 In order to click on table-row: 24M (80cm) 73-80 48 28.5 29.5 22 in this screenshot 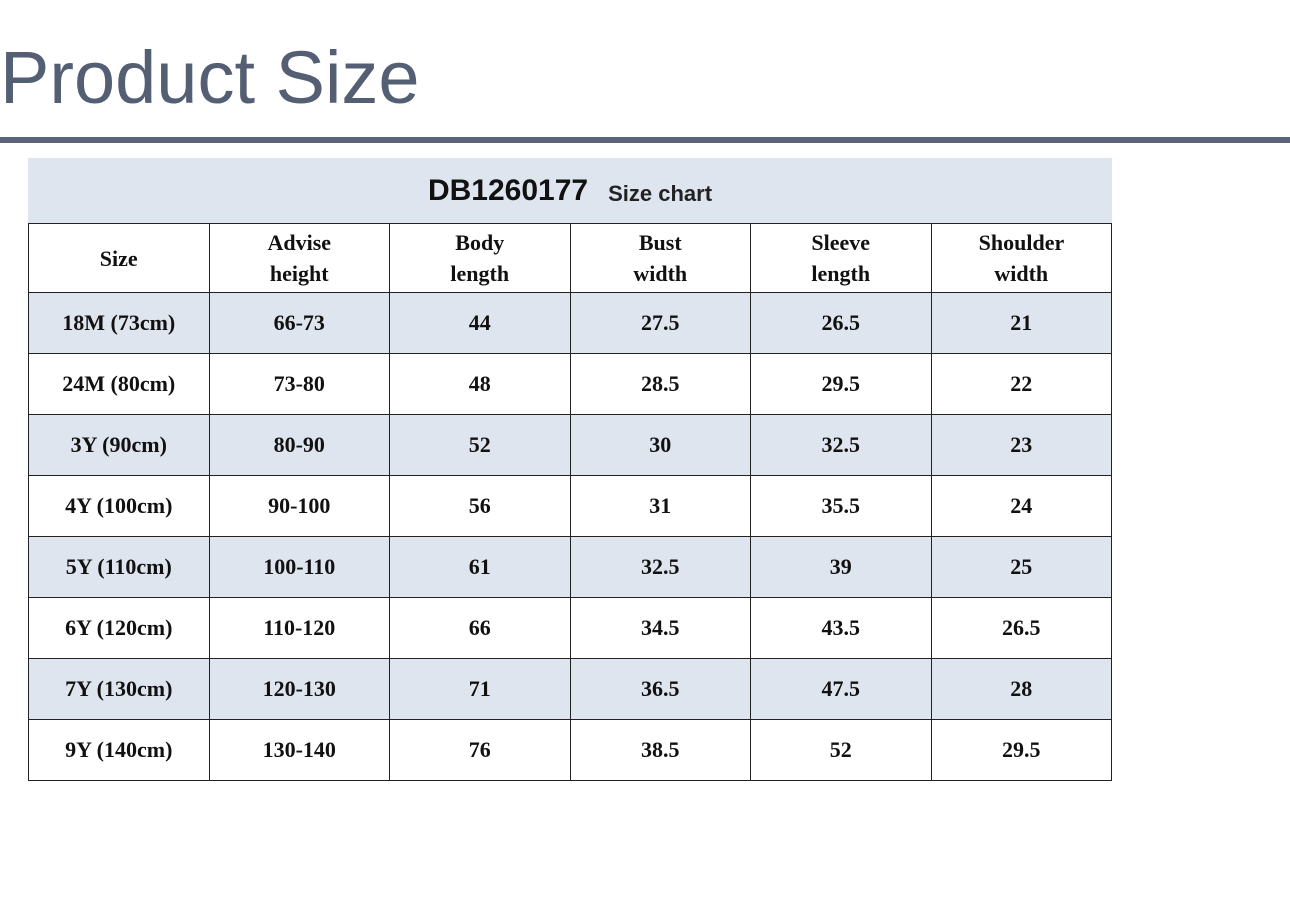, I will do `click(570, 384)`.